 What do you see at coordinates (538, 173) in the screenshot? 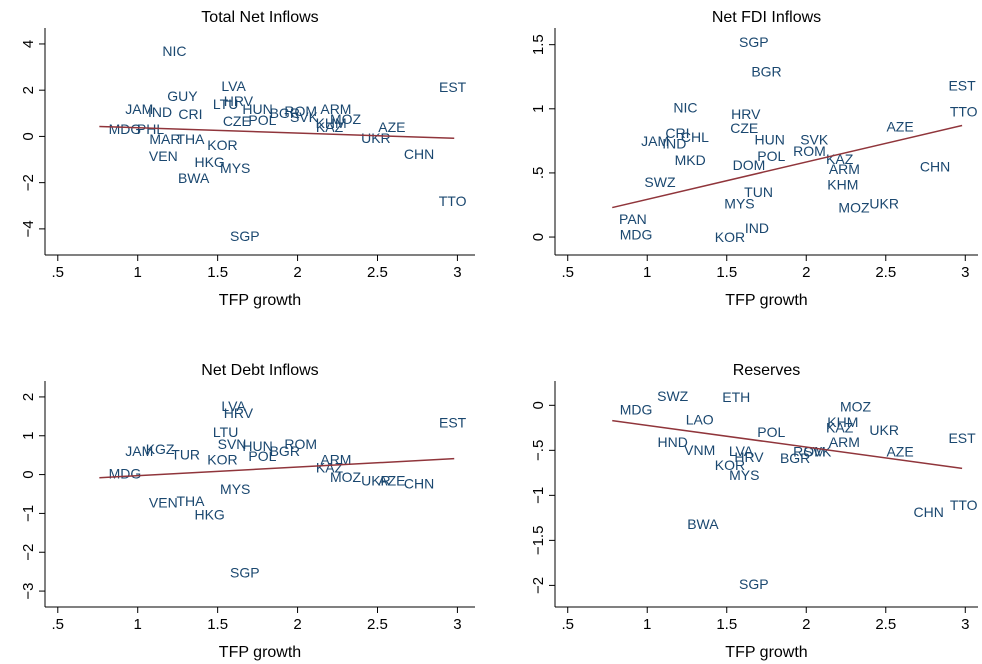
I see `y-tick-label: .5` at bounding box center [538, 173].